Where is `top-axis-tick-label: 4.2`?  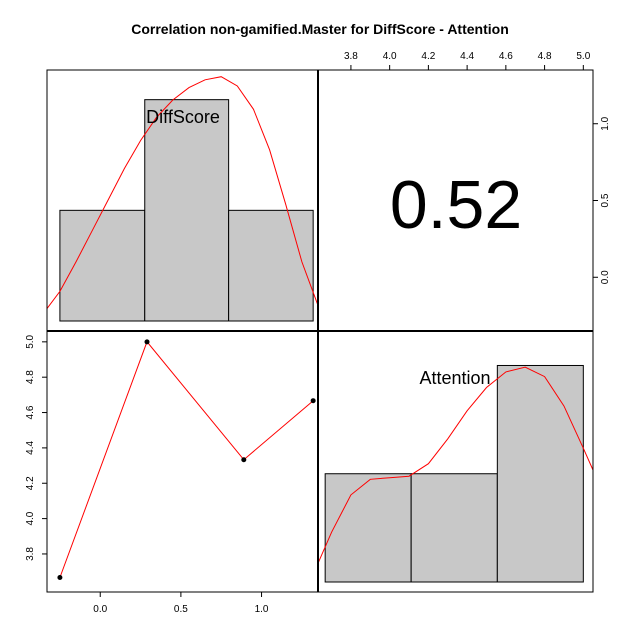
top-axis-tick-label: 4.2 is located at coordinates (428, 56).